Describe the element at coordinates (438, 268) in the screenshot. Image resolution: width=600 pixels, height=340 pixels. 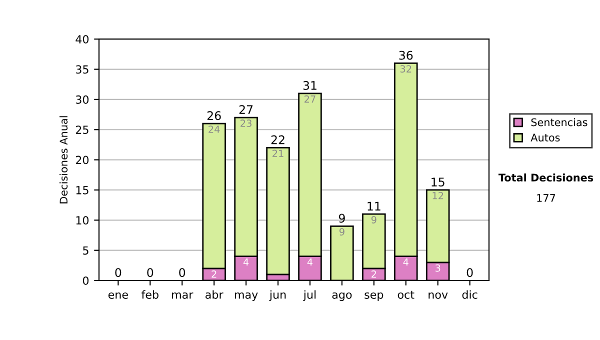
I see `data-label: 3` at that location.